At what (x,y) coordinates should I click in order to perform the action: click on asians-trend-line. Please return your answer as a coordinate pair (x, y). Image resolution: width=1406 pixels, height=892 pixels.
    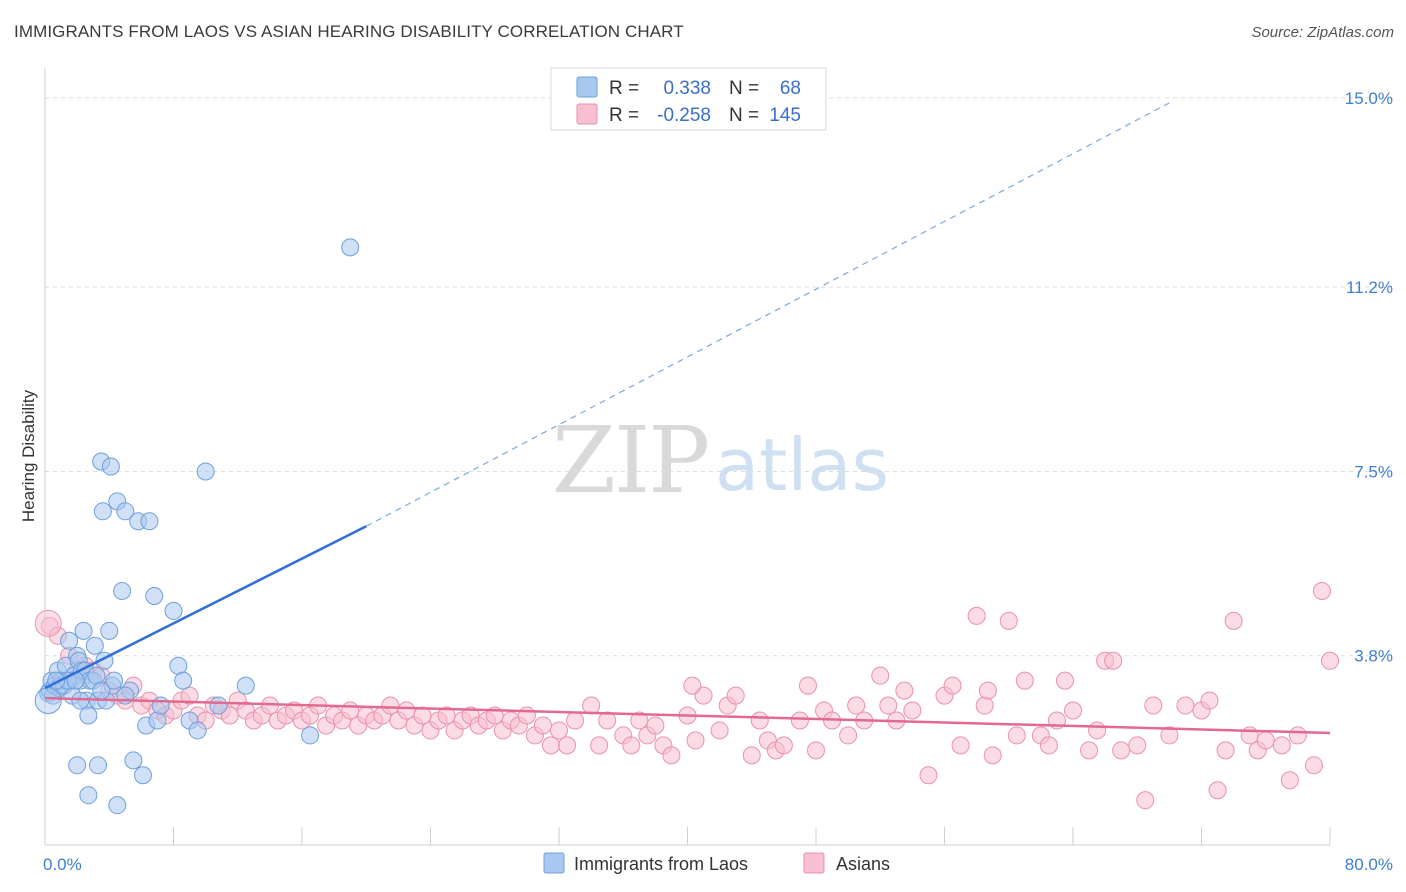
    Looking at the image, I should click on (687, 715).